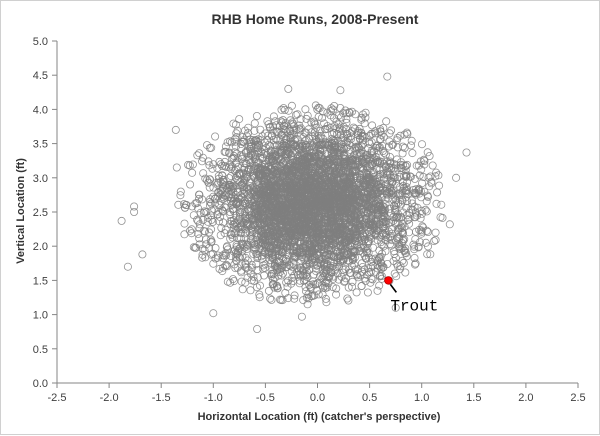  I want to click on highlight-label: Trout, so click(414, 306).